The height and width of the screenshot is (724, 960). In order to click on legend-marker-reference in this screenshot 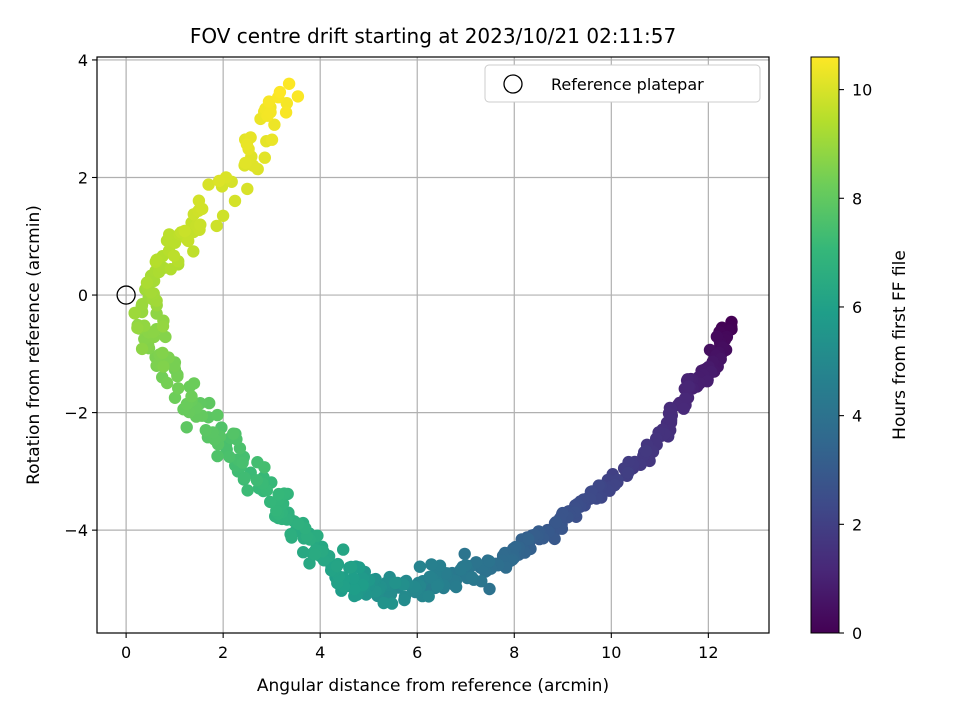, I will do `click(513, 84)`.